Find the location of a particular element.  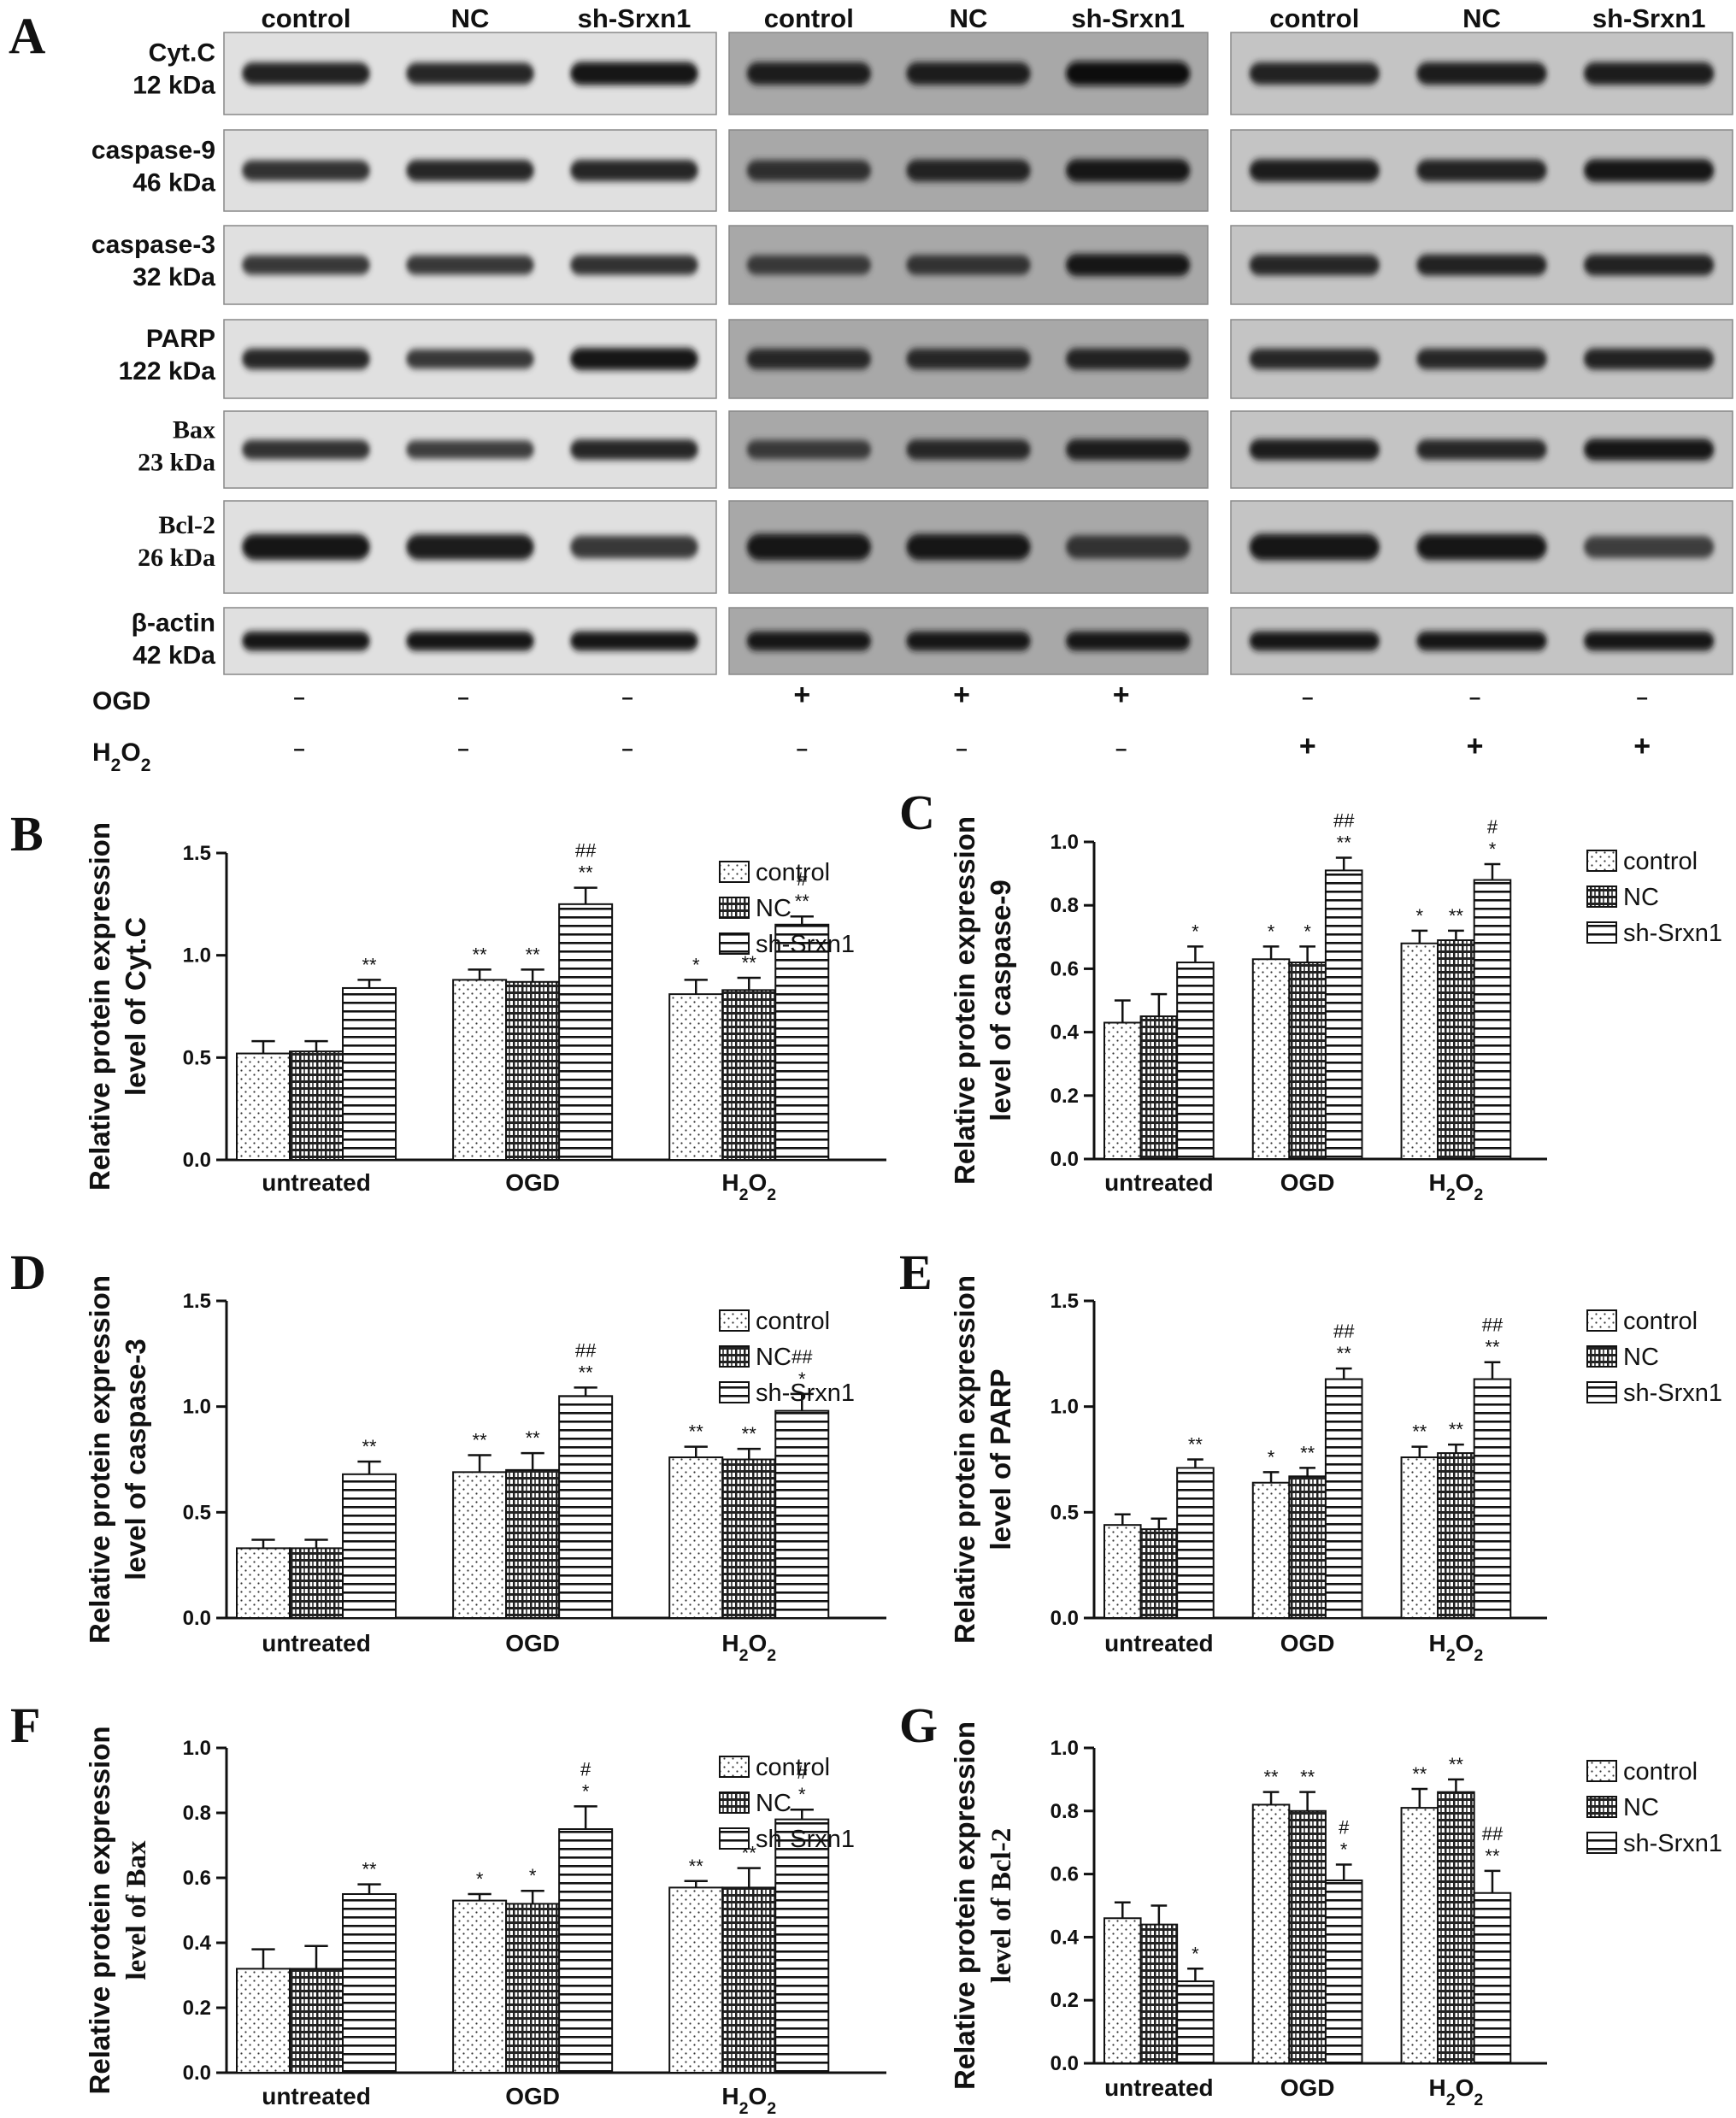

ogd-sign: – is located at coordinates (1308, 697).